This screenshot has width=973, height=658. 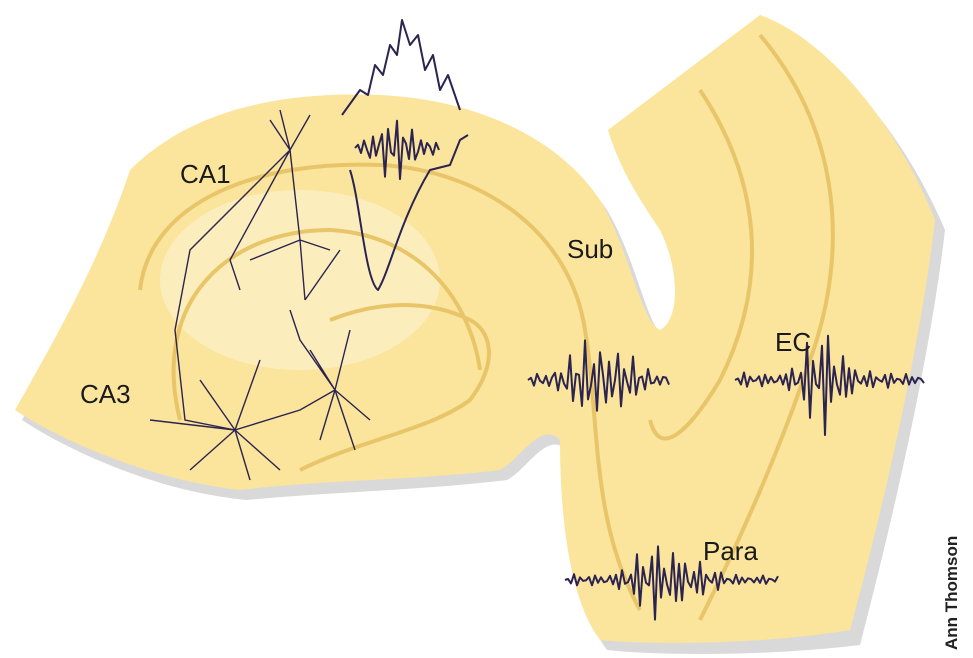 I want to click on region-label: CA3, so click(x=105, y=394).